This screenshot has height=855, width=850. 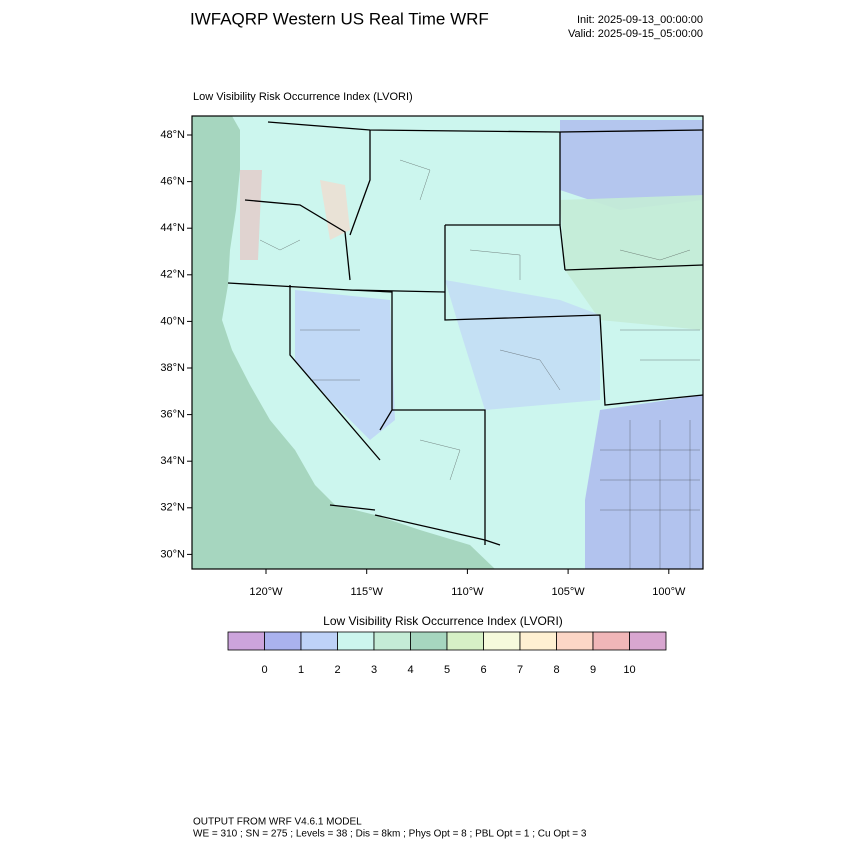 I want to click on colorbar-label: 5, so click(x=447, y=670).